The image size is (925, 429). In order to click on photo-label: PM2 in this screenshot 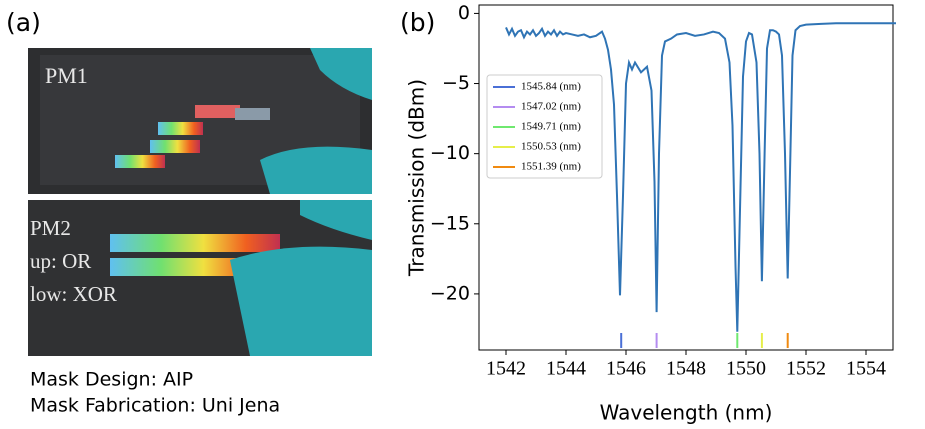, I will do `click(50, 228)`.